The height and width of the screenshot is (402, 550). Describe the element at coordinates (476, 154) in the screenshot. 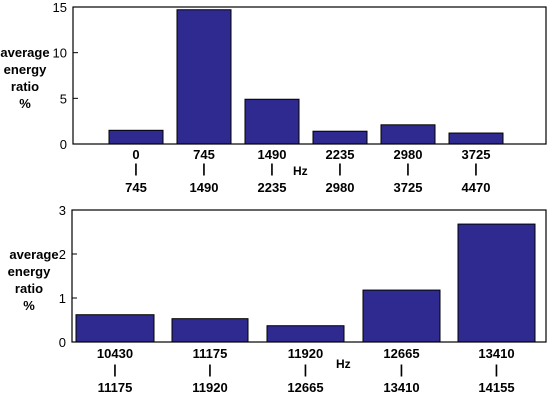

I see `top-xtick-5-from: 3725` at that location.